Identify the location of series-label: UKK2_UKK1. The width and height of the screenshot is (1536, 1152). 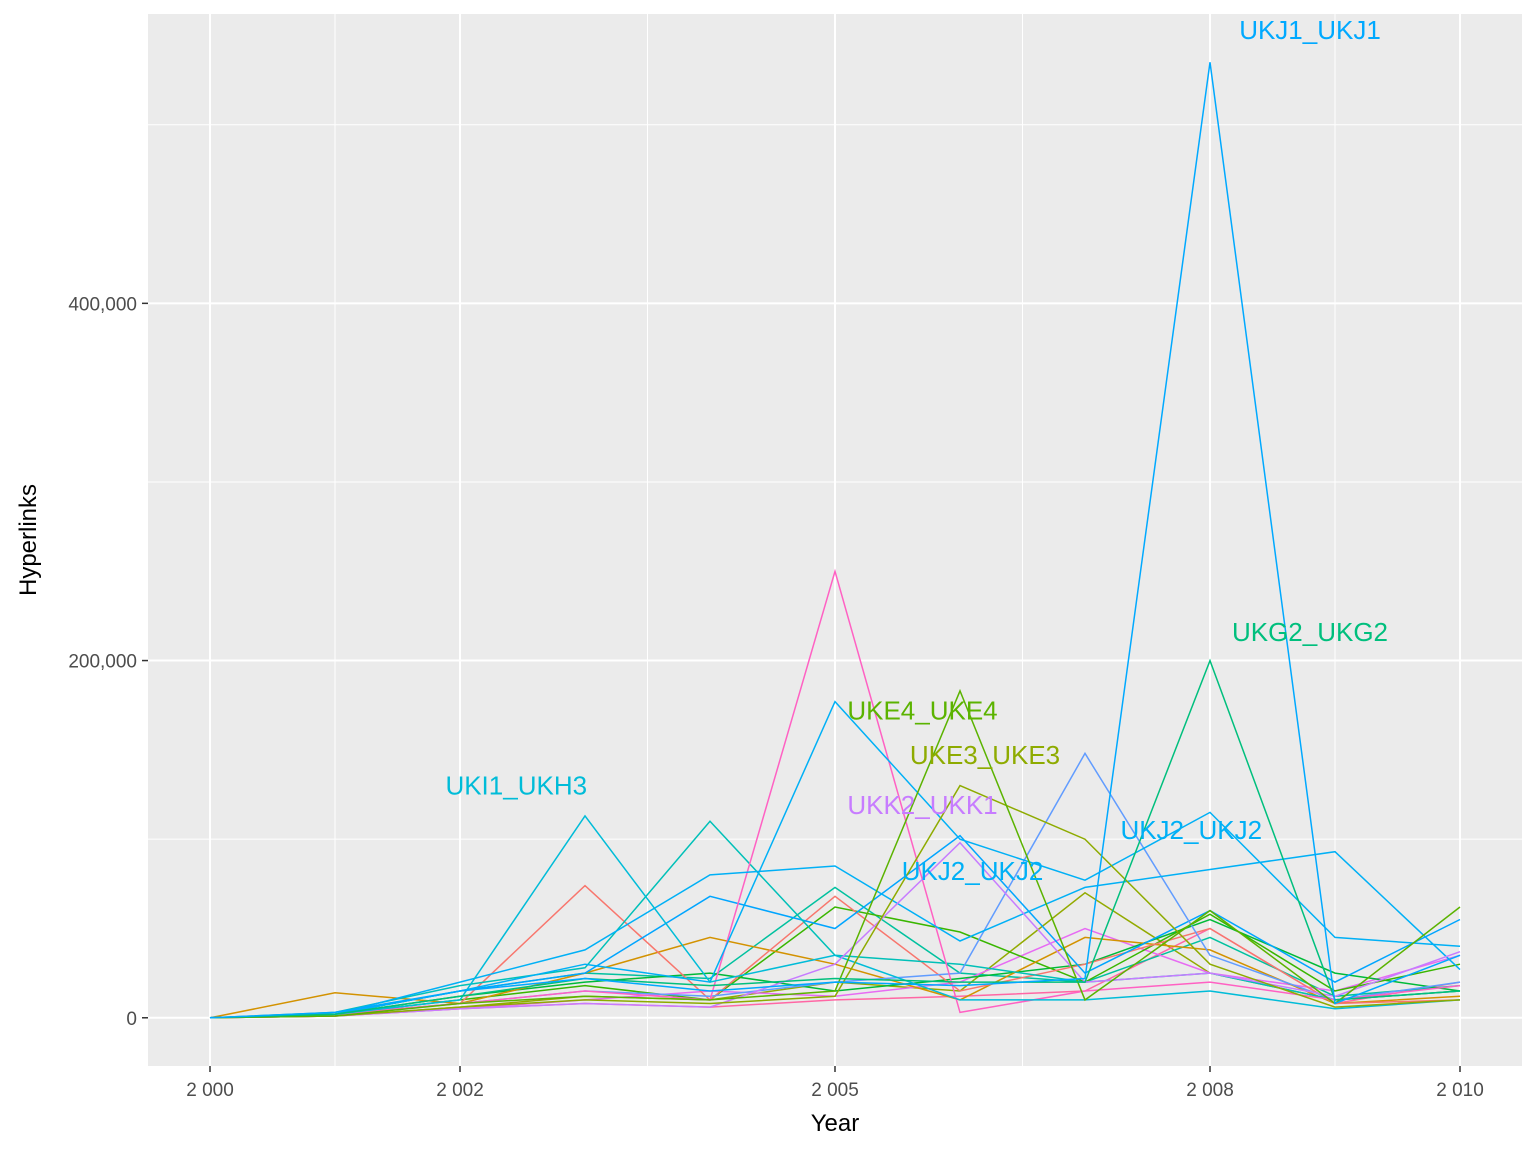
(922, 805).